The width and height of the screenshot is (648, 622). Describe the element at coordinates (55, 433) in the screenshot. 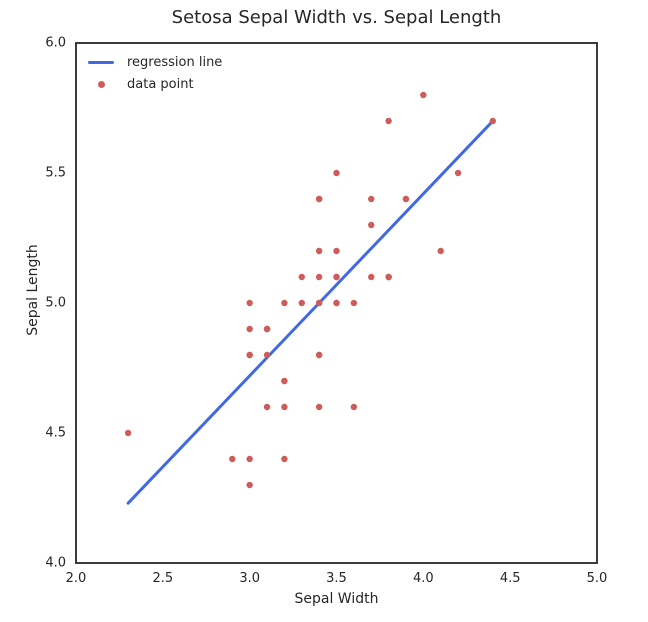

I see `y-tick-label: 4.5` at that location.